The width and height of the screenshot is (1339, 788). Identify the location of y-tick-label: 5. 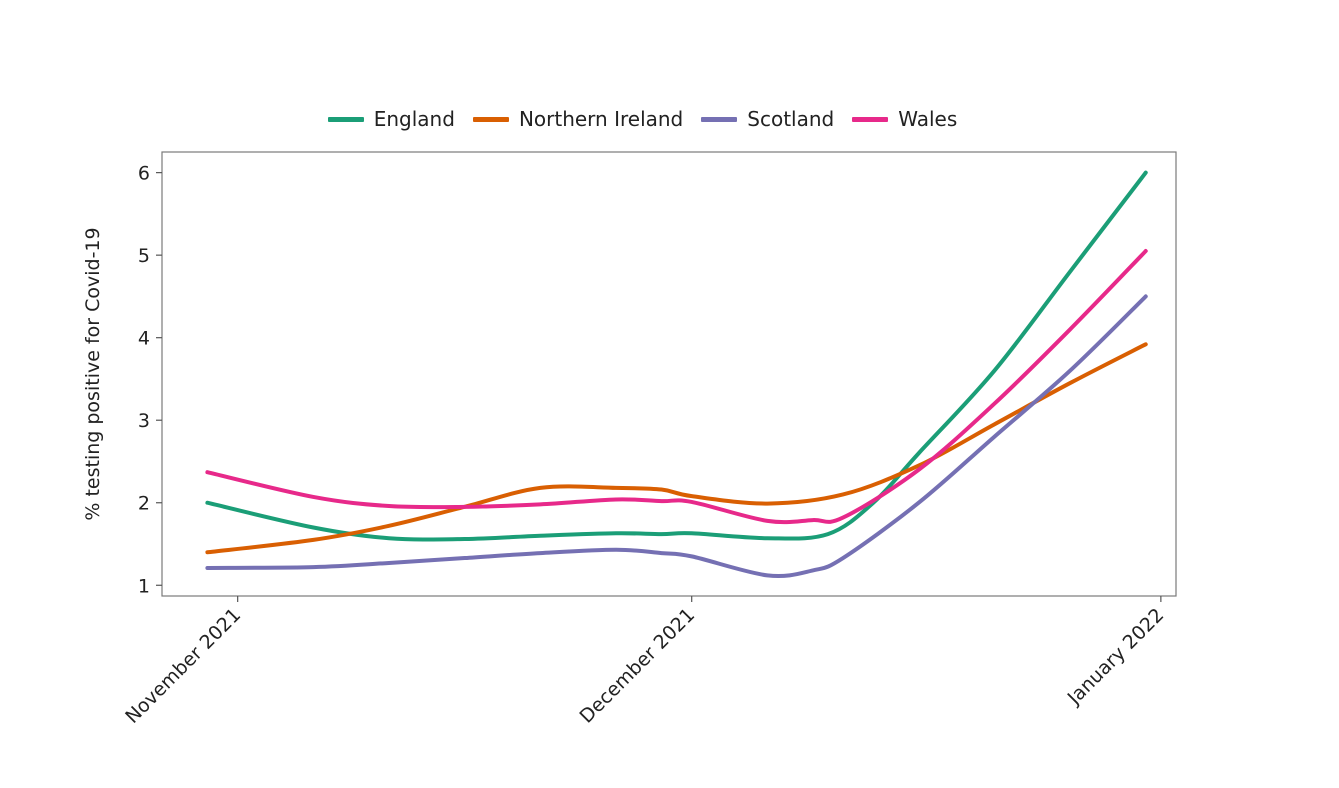
(144, 256).